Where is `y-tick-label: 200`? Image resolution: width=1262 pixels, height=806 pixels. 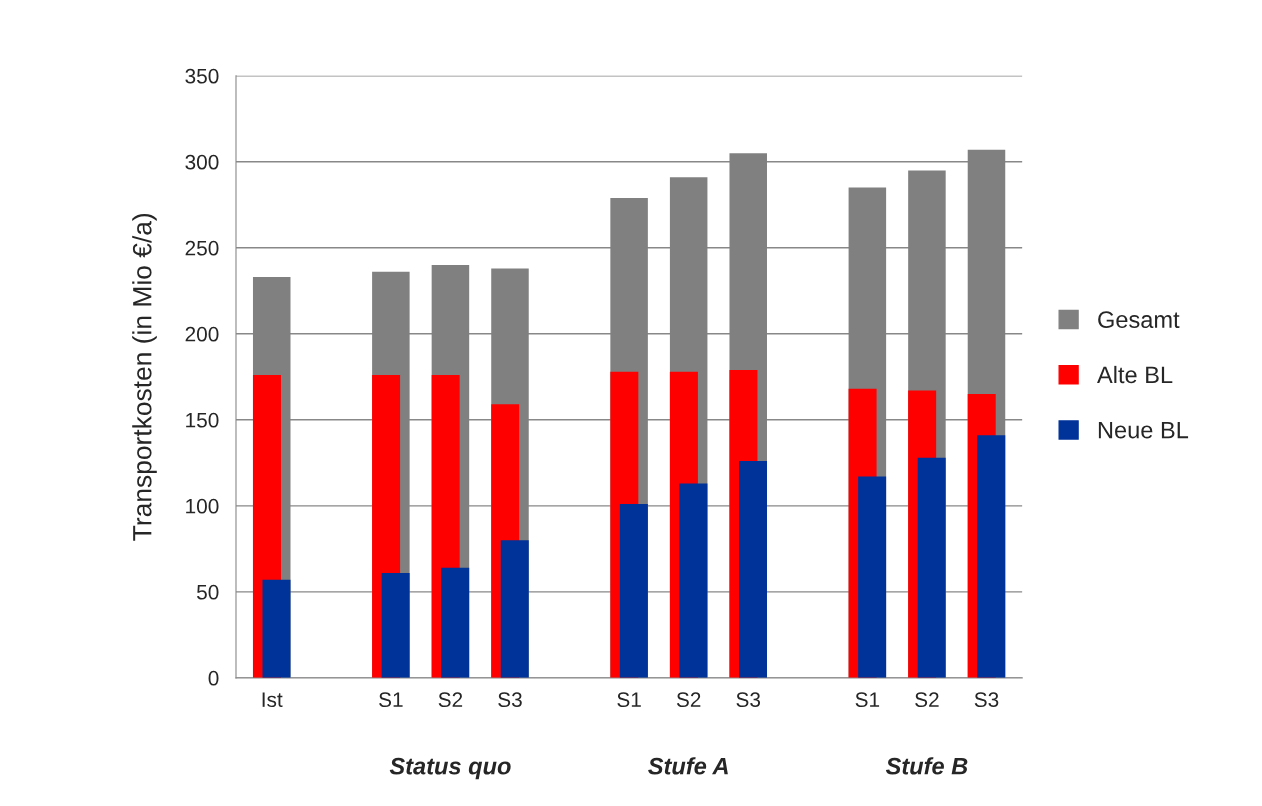
y-tick-label: 200 is located at coordinates (202, 334).